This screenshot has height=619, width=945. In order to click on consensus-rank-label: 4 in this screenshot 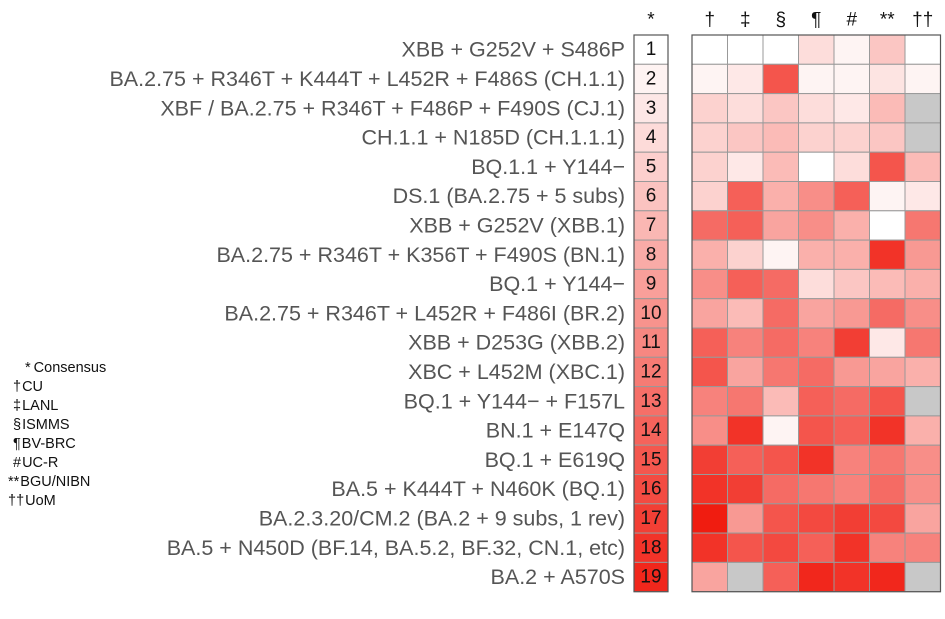, I will do `click(651, 137)`.